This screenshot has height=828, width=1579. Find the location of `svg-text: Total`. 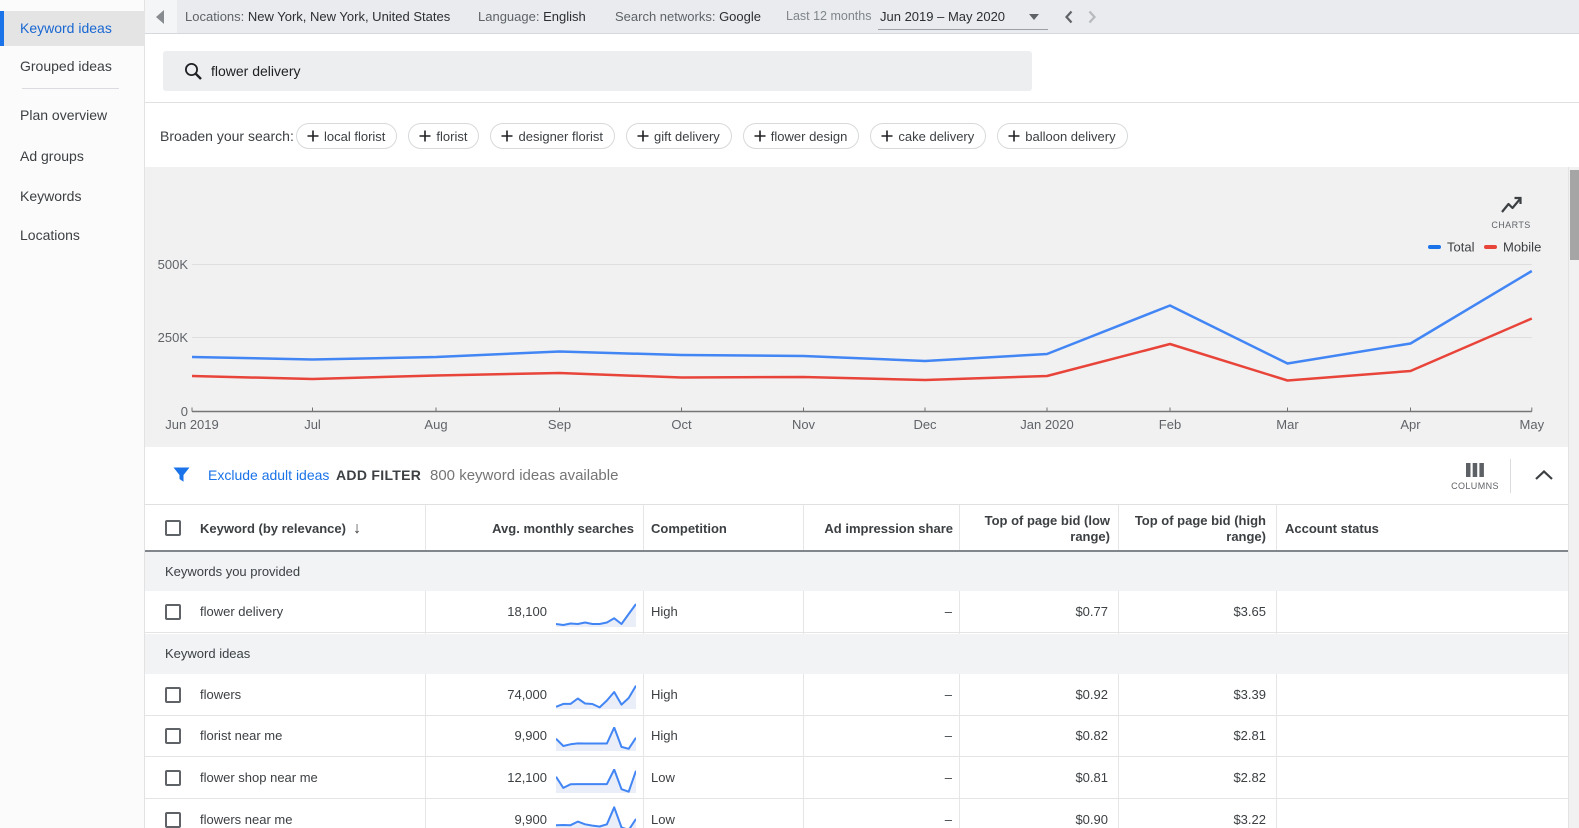

svg-text: Total is located at coordinates (1461, 247).